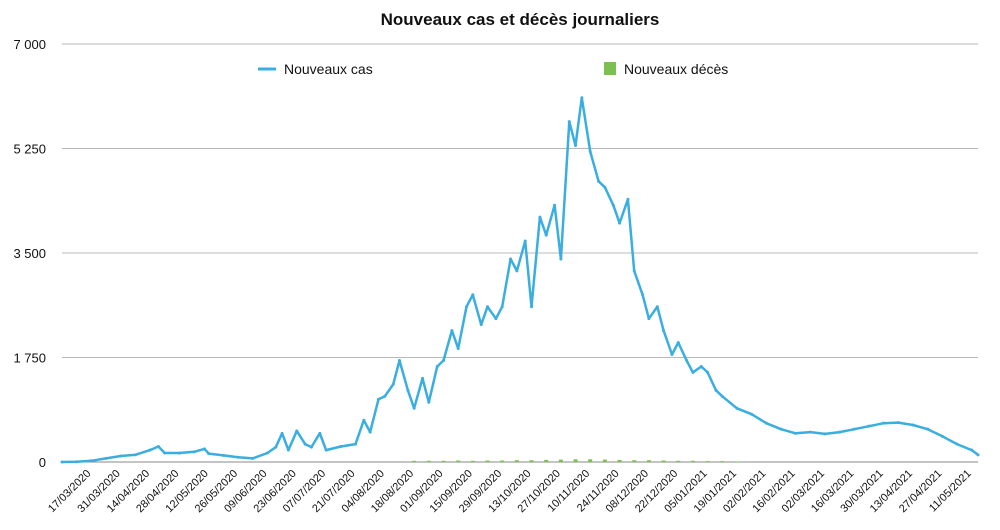 This screenshot has height=530, width=1000. I want to click on y-axis: 0 1 750 3 500 5 250 7 000, so click(29, 253).